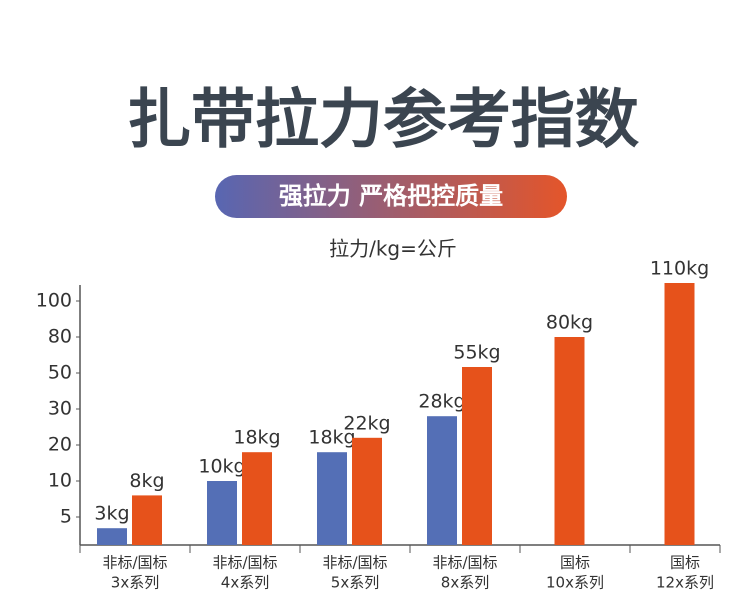 The height and width of the screenshot is (609, 750). I want to click on y-tick-label: 30, so click(60, 409).